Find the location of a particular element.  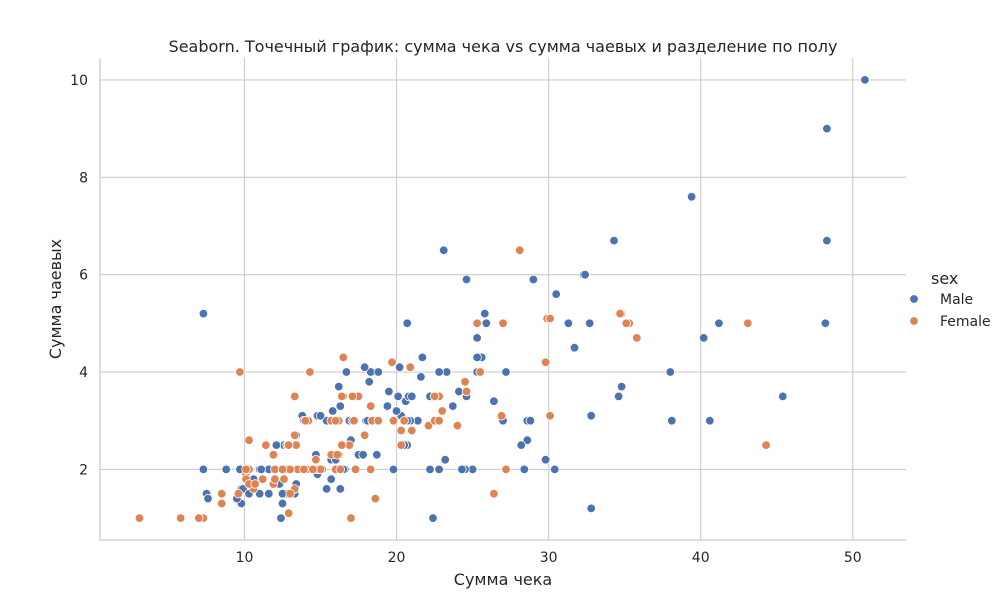

y-tick-label: 8 is located at coordinates (83, 178).